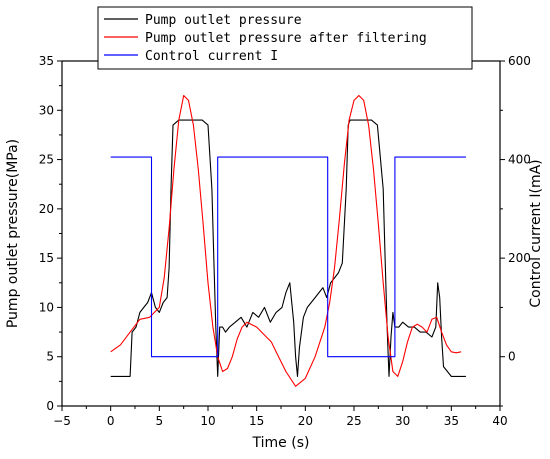  Describe the element at coordinates (256, 421) in the screenshot. I see `x-tick-label: 15` at that location.